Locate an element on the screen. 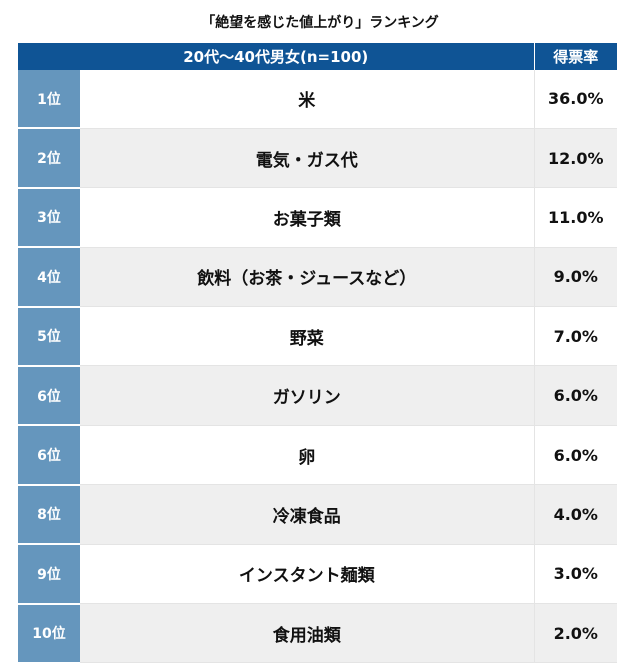 The width and height of the screenshot is (640, 672). table-row: 2位 電気・ガス代 12.0% is located at coordinates (317, 158).